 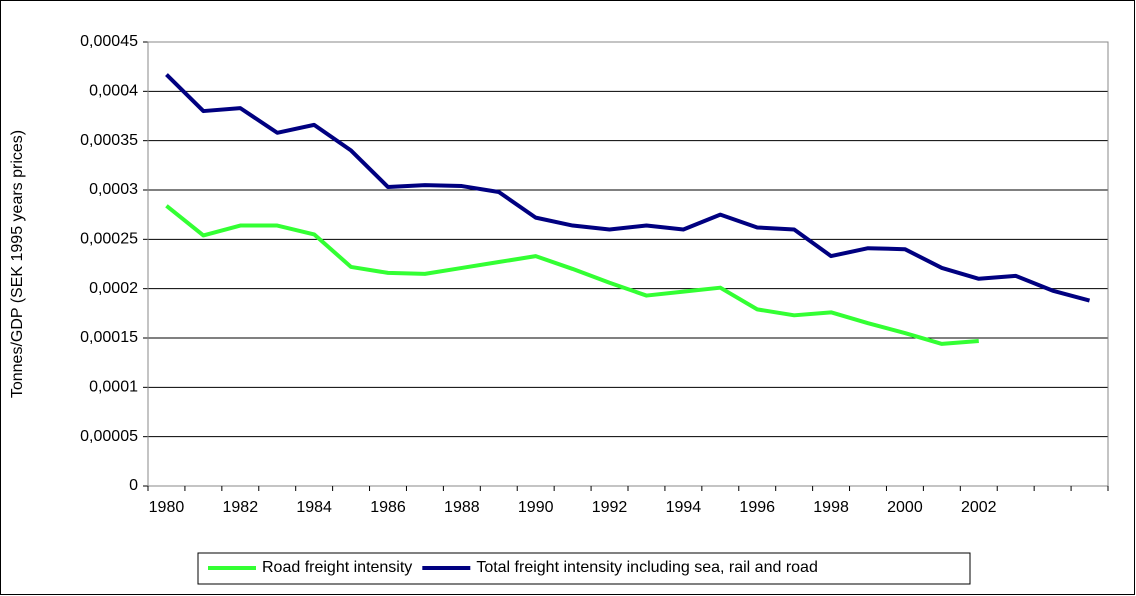 I want to click on x-tick-label: 1988, so click(x=462, y=507).